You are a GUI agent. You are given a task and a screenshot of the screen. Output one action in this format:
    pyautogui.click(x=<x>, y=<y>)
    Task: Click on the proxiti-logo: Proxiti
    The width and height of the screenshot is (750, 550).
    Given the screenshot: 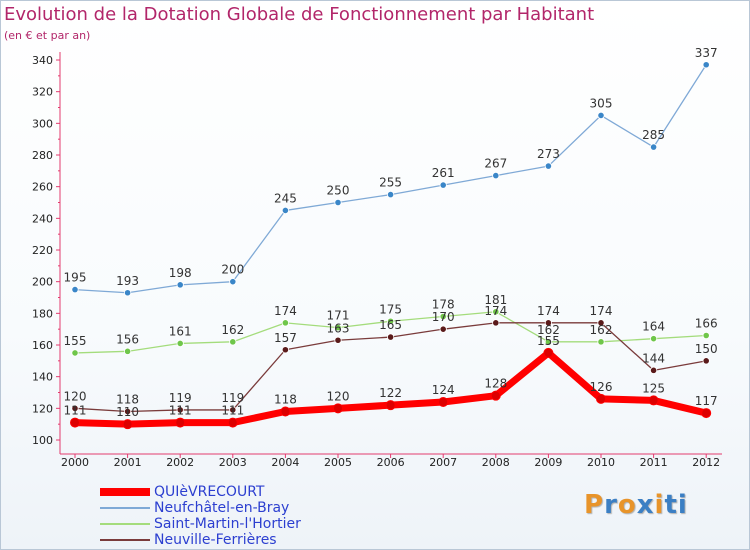 What is the action you would take?
    pyautogui.click(x=636, y=505)
    